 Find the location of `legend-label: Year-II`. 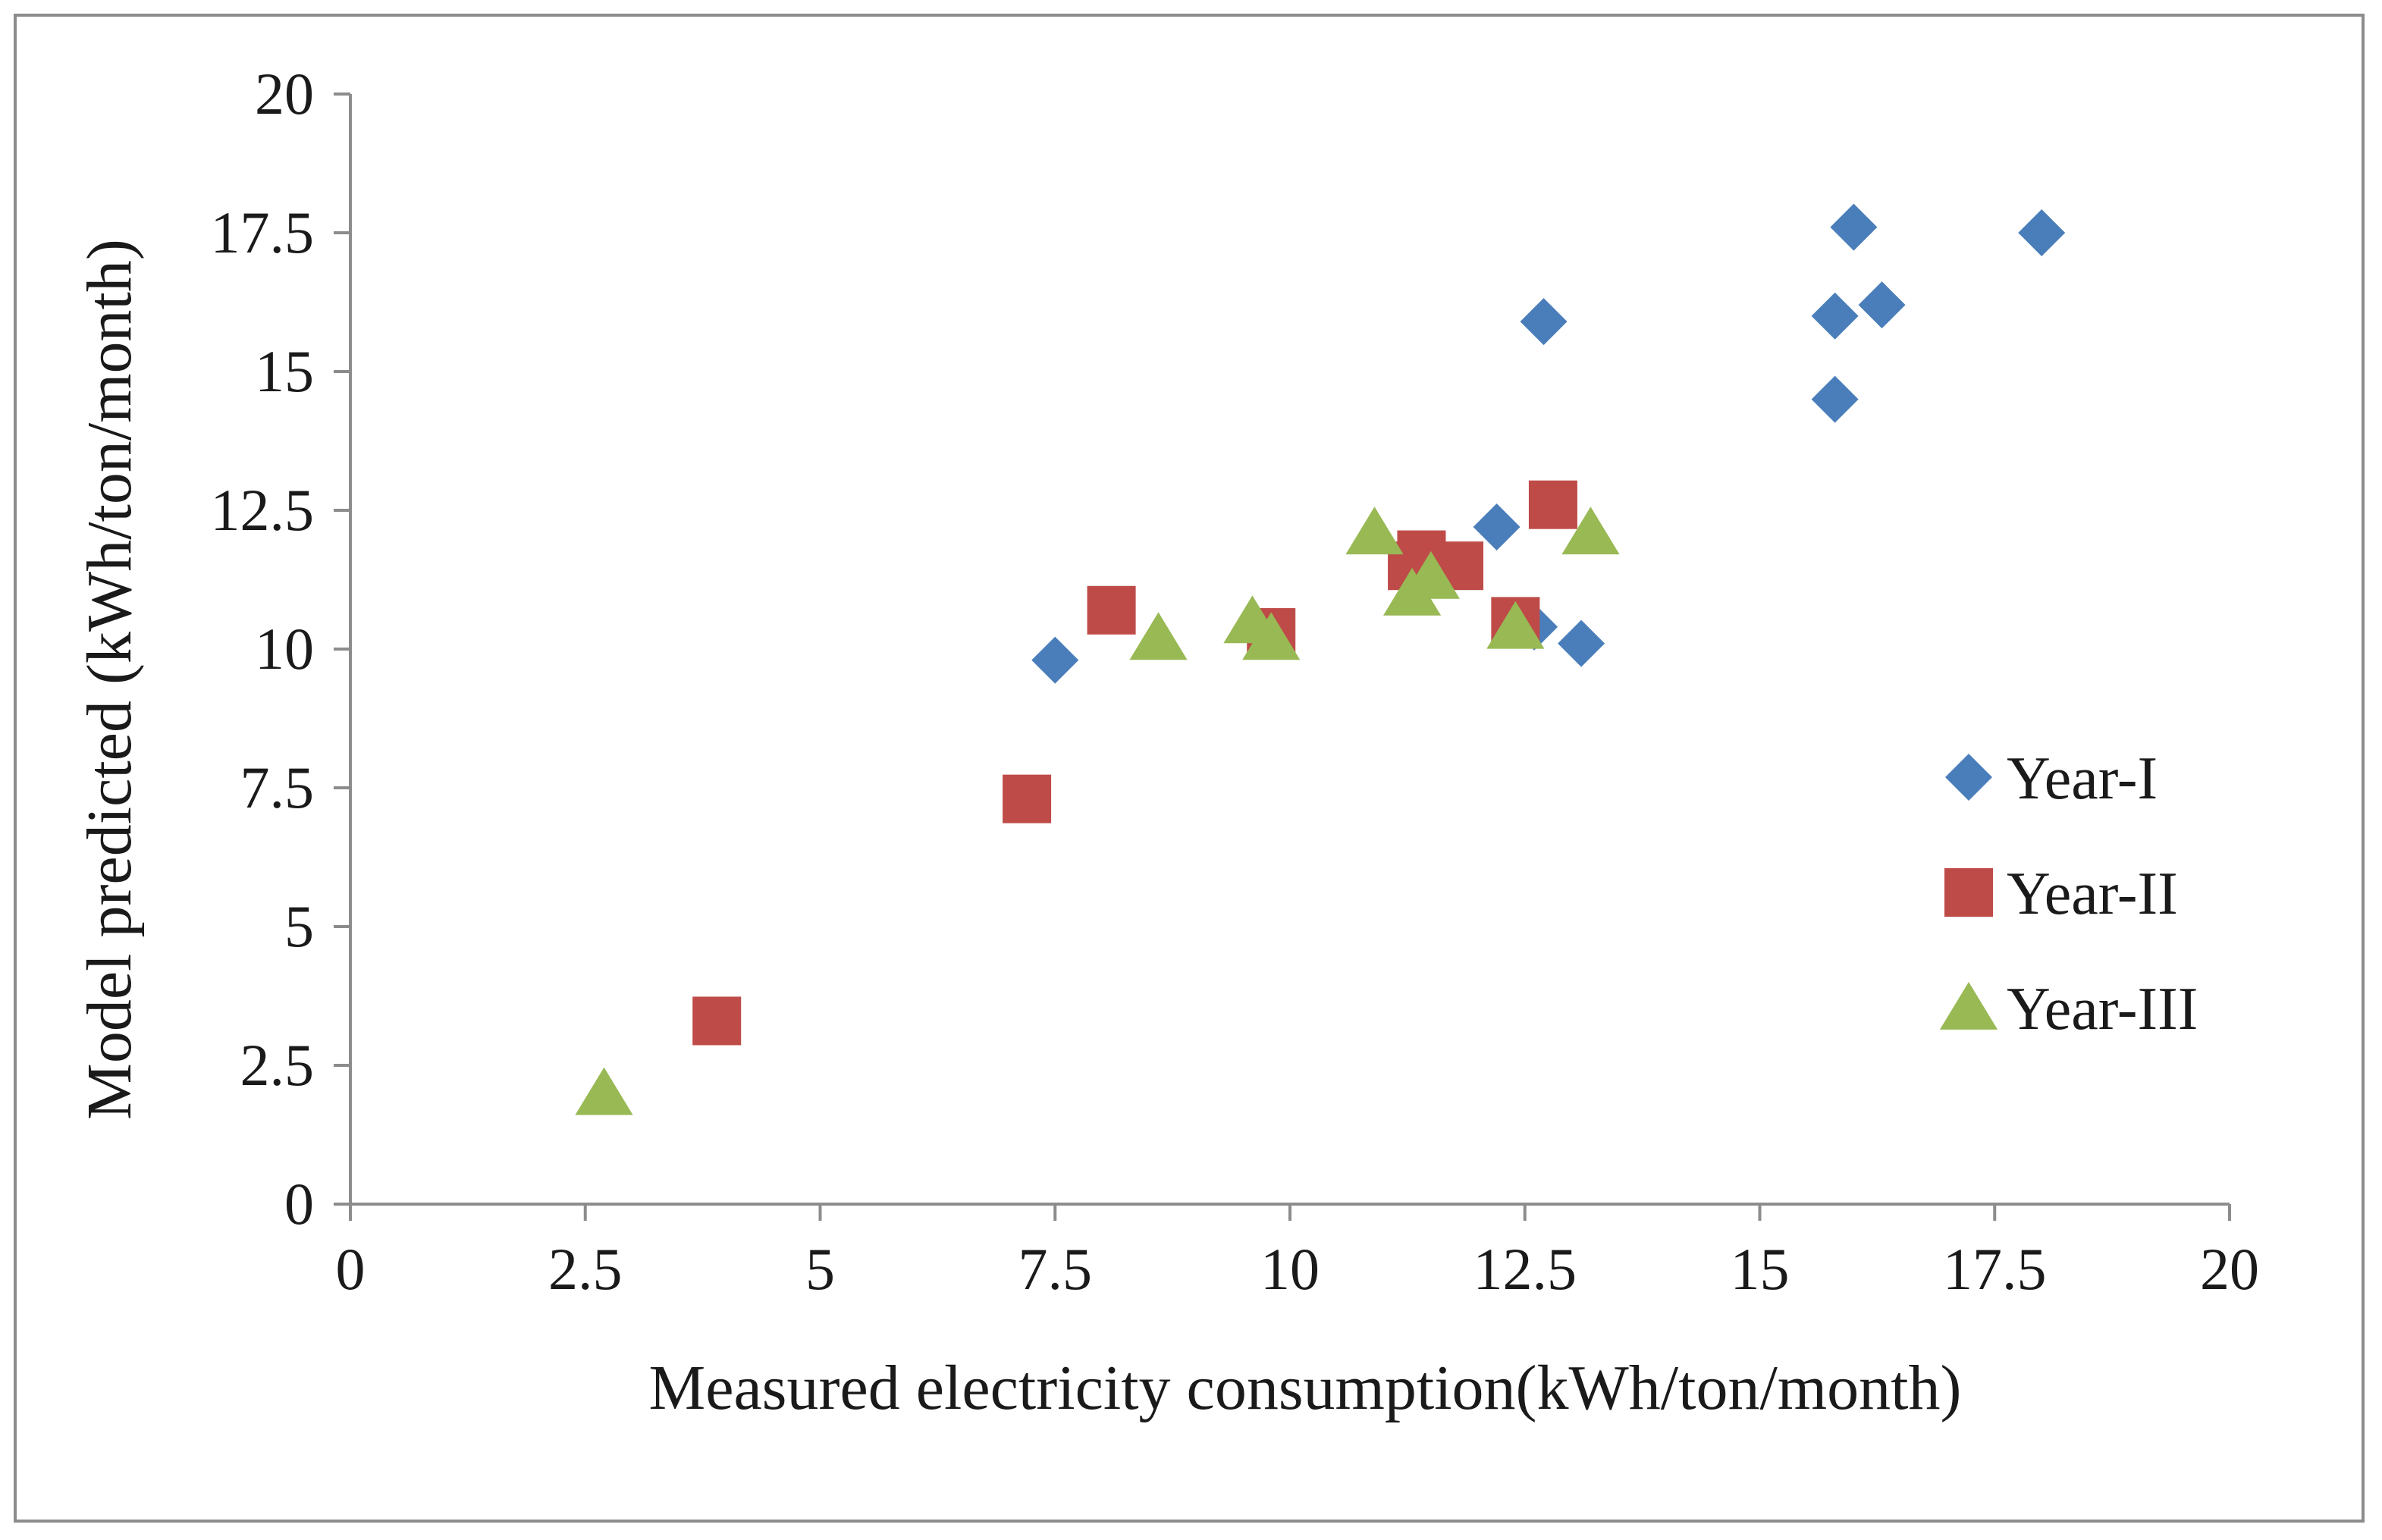

legend-label: Year-II is located at coordinates (2093, 894).